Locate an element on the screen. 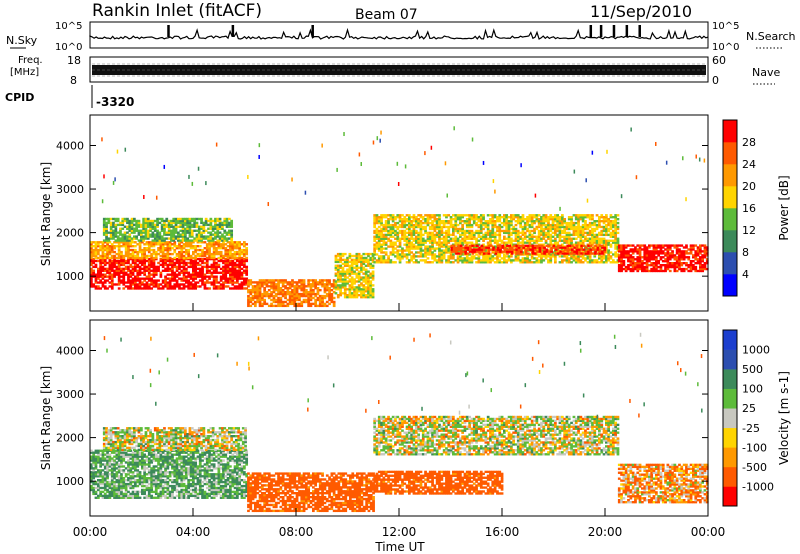 The height and width of the screenshot is (554, 800). noise-spike is located at coordinates (312, 31).